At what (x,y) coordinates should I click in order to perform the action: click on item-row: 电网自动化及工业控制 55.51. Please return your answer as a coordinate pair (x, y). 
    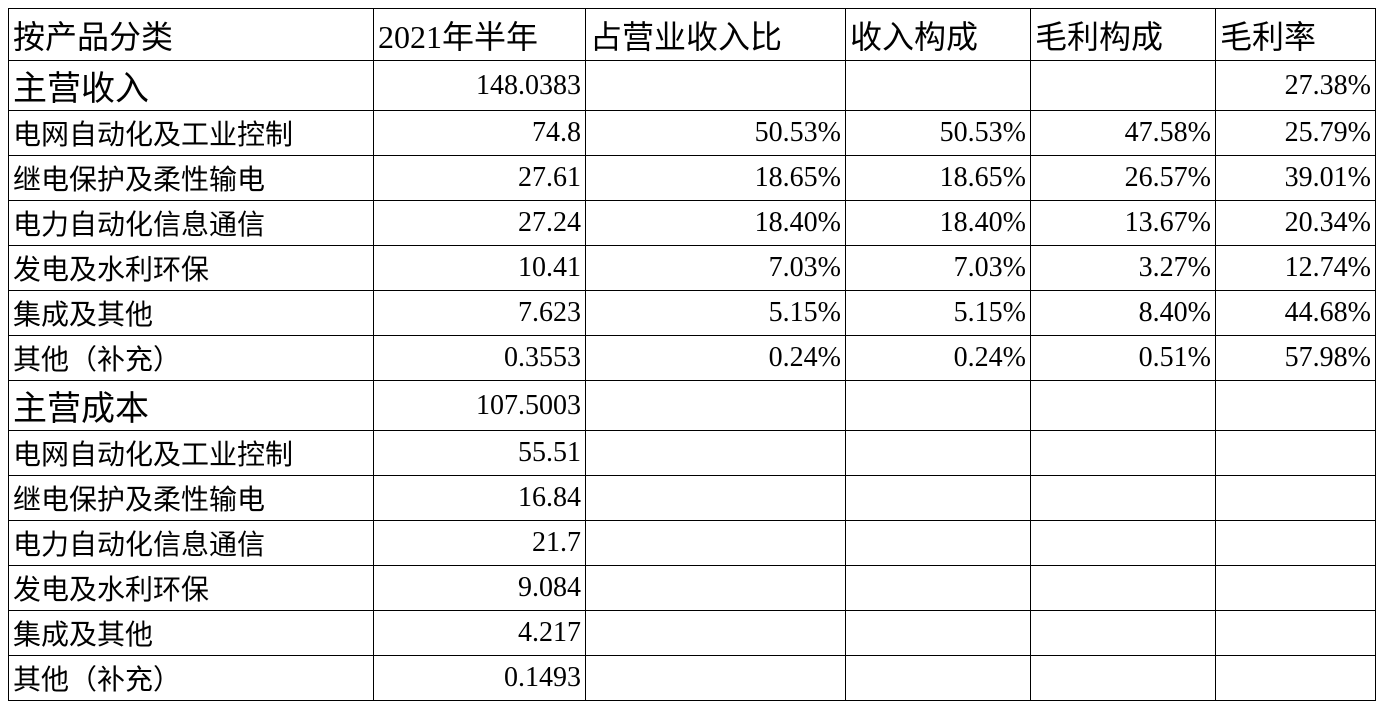
    Looking at the image, I should click on (692, 453).